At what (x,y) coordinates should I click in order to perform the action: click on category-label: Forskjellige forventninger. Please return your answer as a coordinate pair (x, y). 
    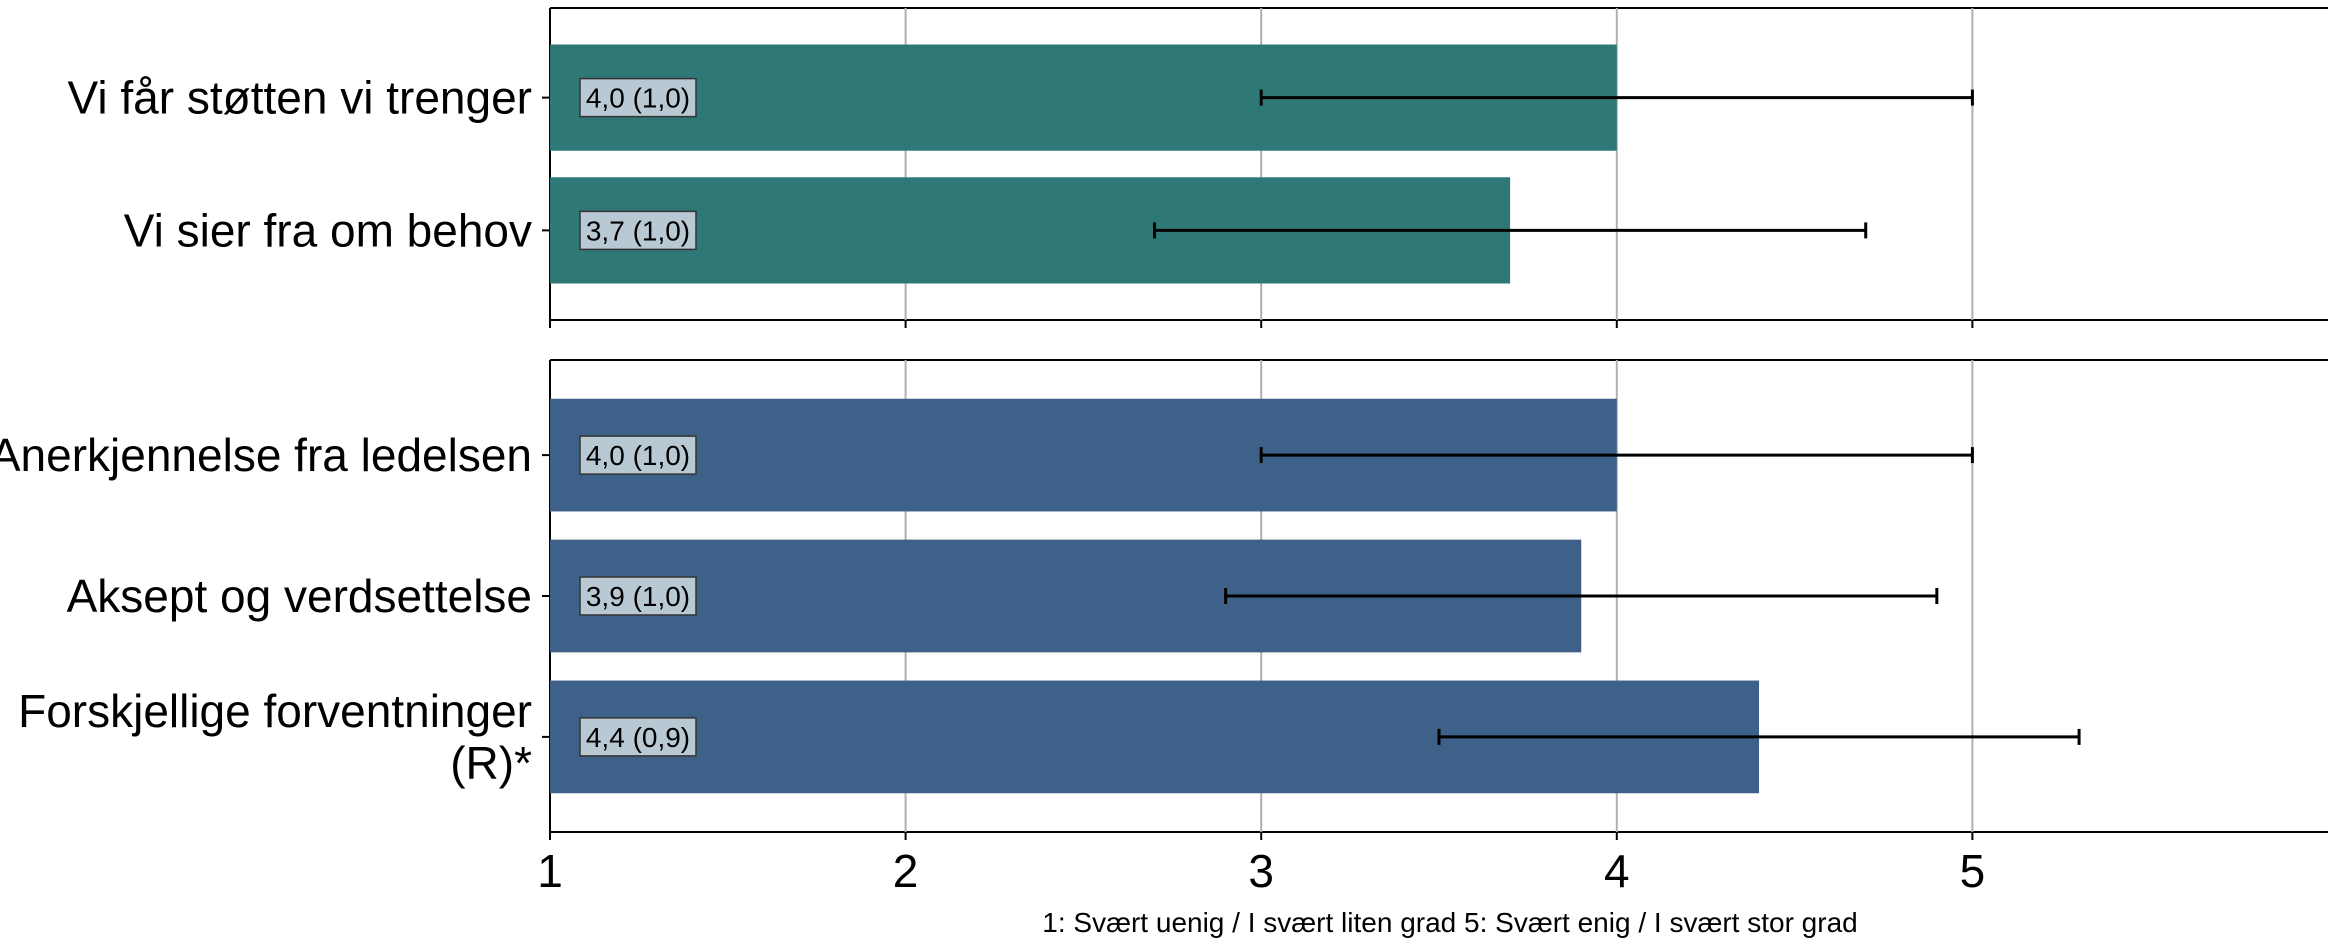
    Looking at the image, I should click on (275, 711).